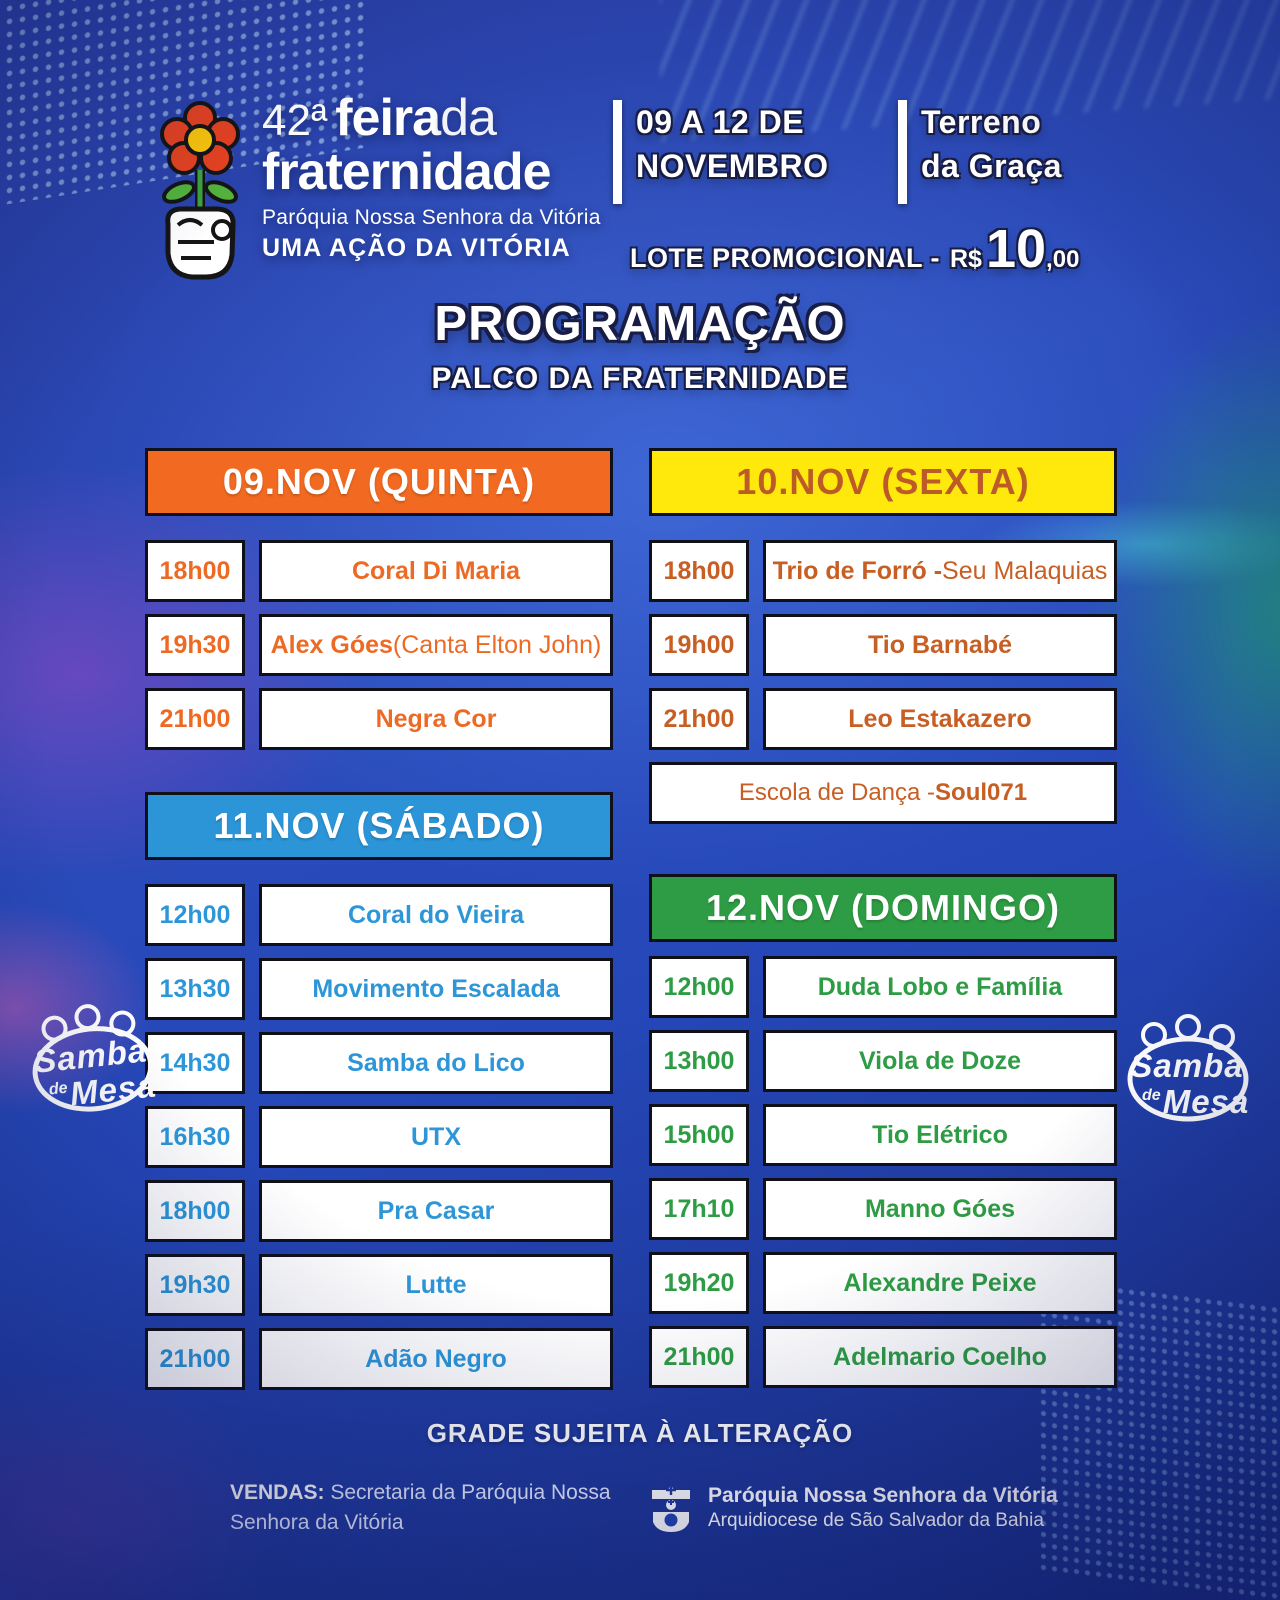 Image resolution: width=1280 pixels, height=1600 pixels. I want to click on day-header-quinta: 09.NOV (QUINTA), so click(379, 482).